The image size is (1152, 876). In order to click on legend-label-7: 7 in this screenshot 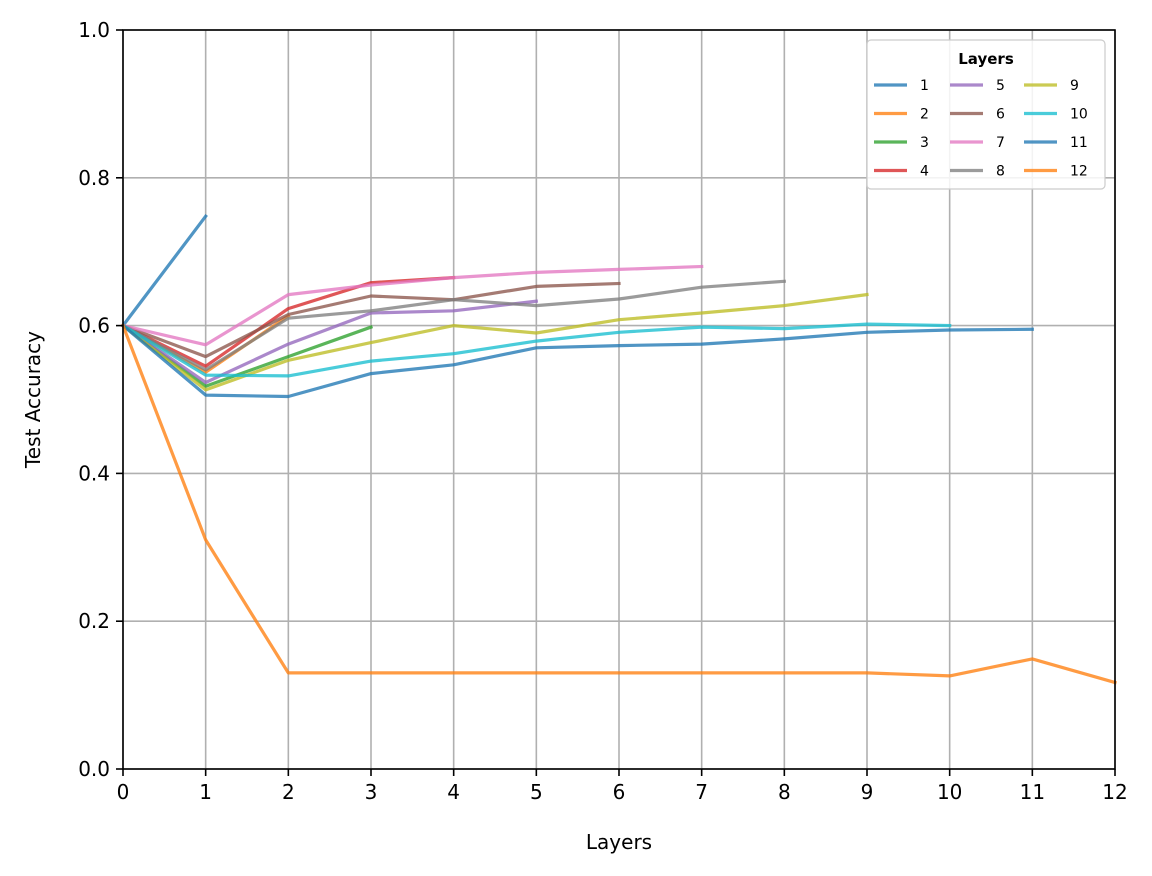, I will do `click(1000, 143)`.